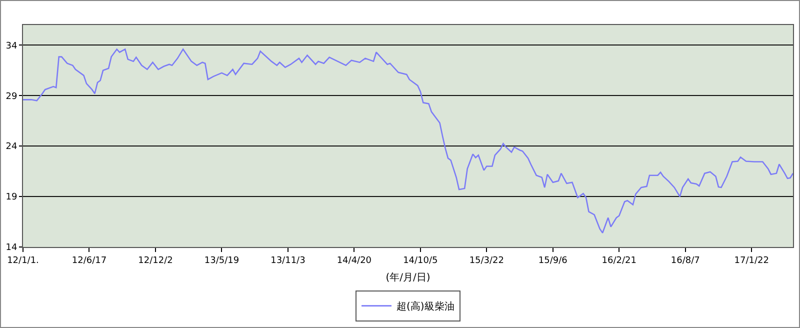 The width and height of the screenshot is (800, 328). What do you see at coordinates (425, 306) in the screenshot?
I see `legend-label: 超(高)級柴油` at bounding box center [425, 306].